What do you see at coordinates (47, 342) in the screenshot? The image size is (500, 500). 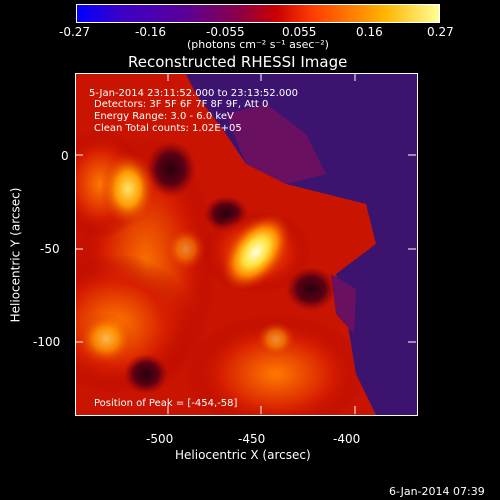 I see `y-tick-label-3: -100` at bounding box center [47, 342].